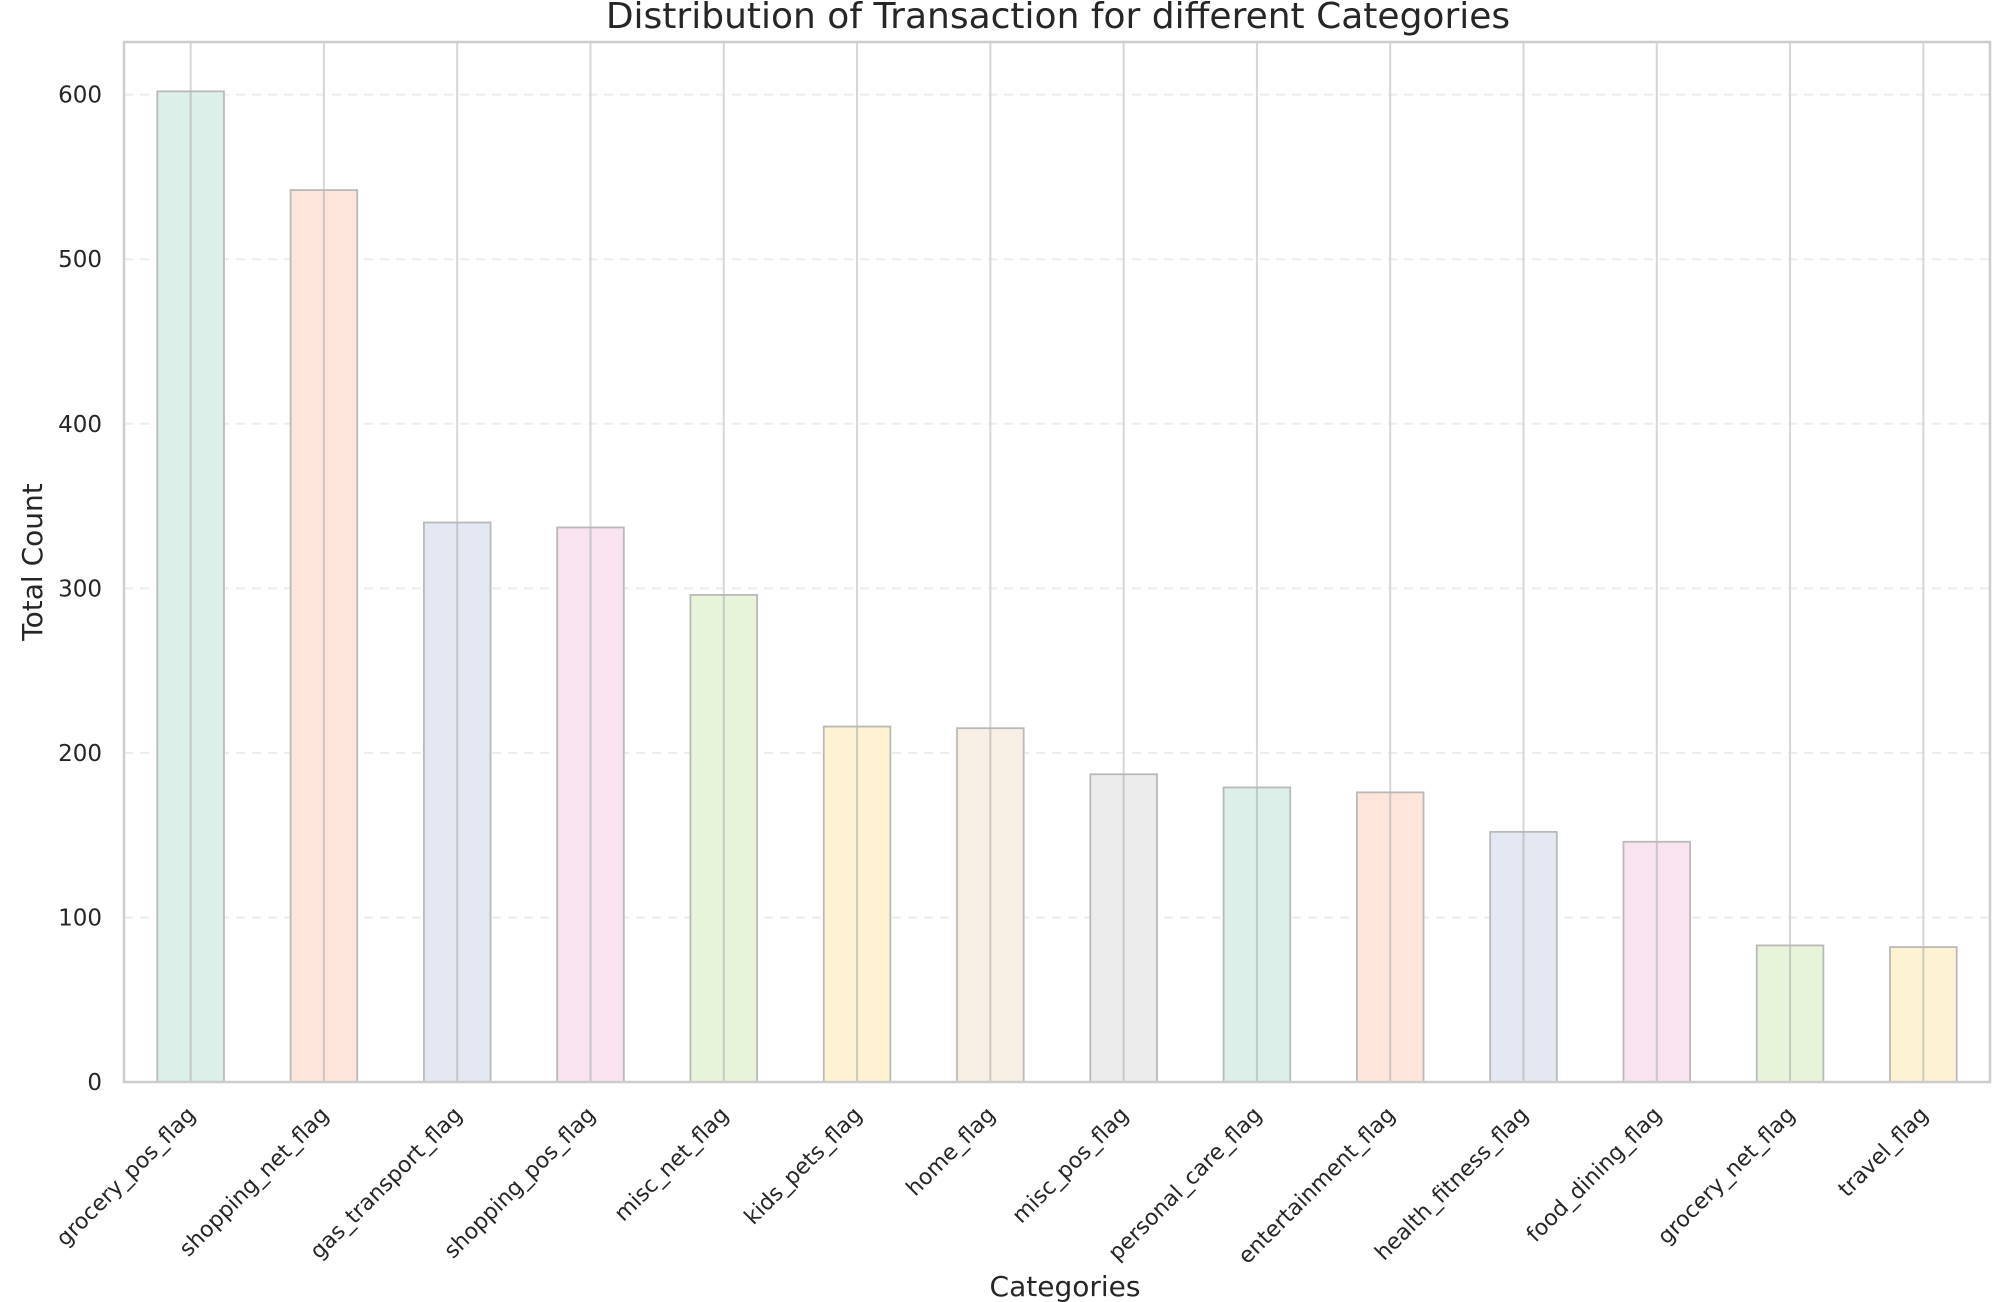 This screenshot has height=1302, width=2008. What do you see at coordinates (1071, 1166) in the screenshot?
I see `x-tick-label: misc_pos_flag` at bounding box center [1071, 1166].